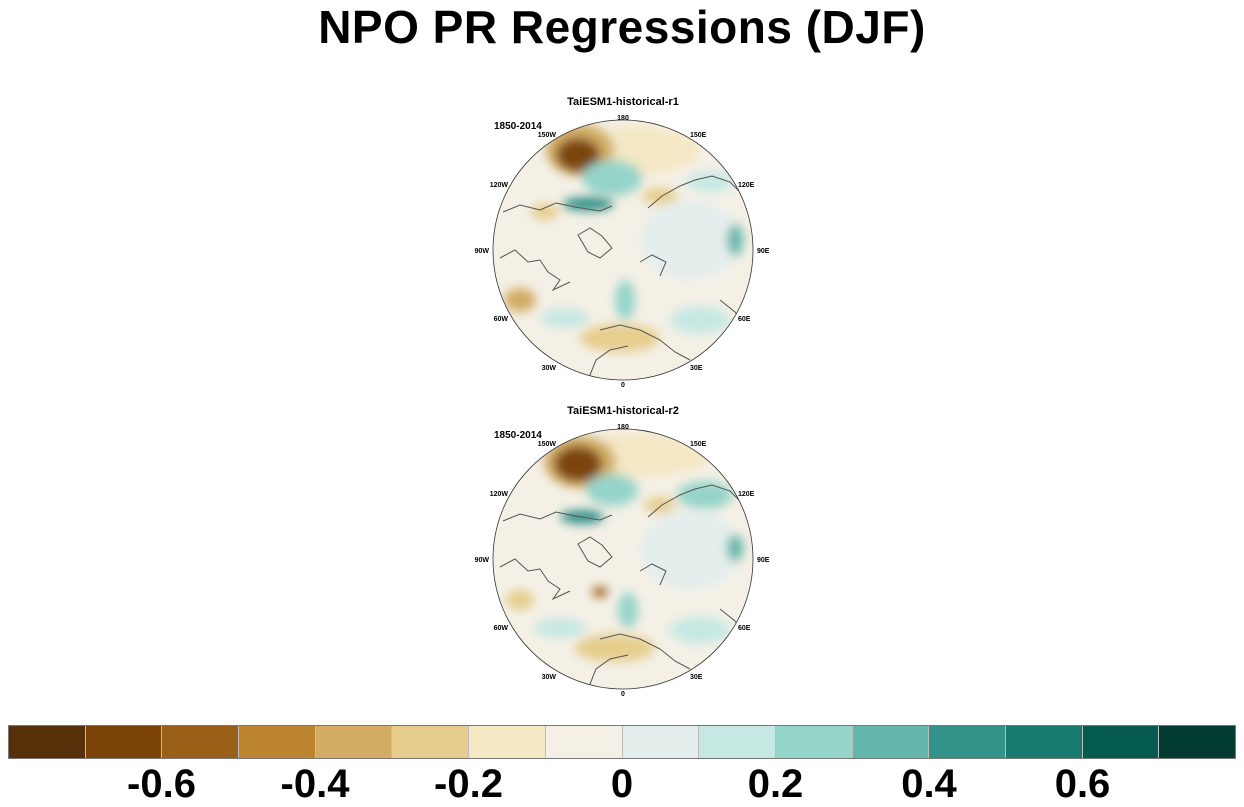  I want to click on figure-title: NPO PR Regressions (DJF), so click(622, 27).